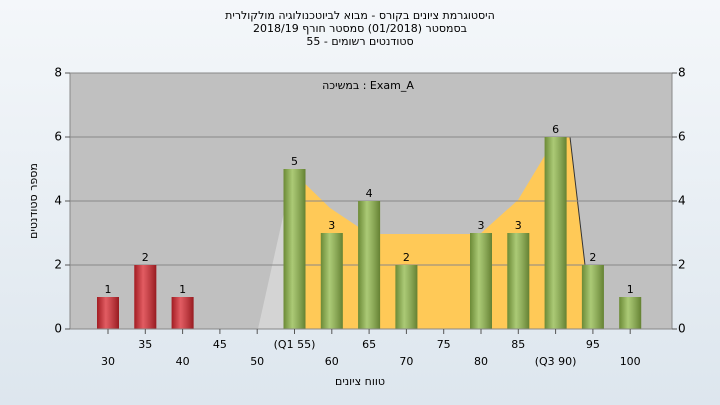  Describe the element at coordinates (58, 201) in the screenshot. I see `y-tick-label: 4` at that location.